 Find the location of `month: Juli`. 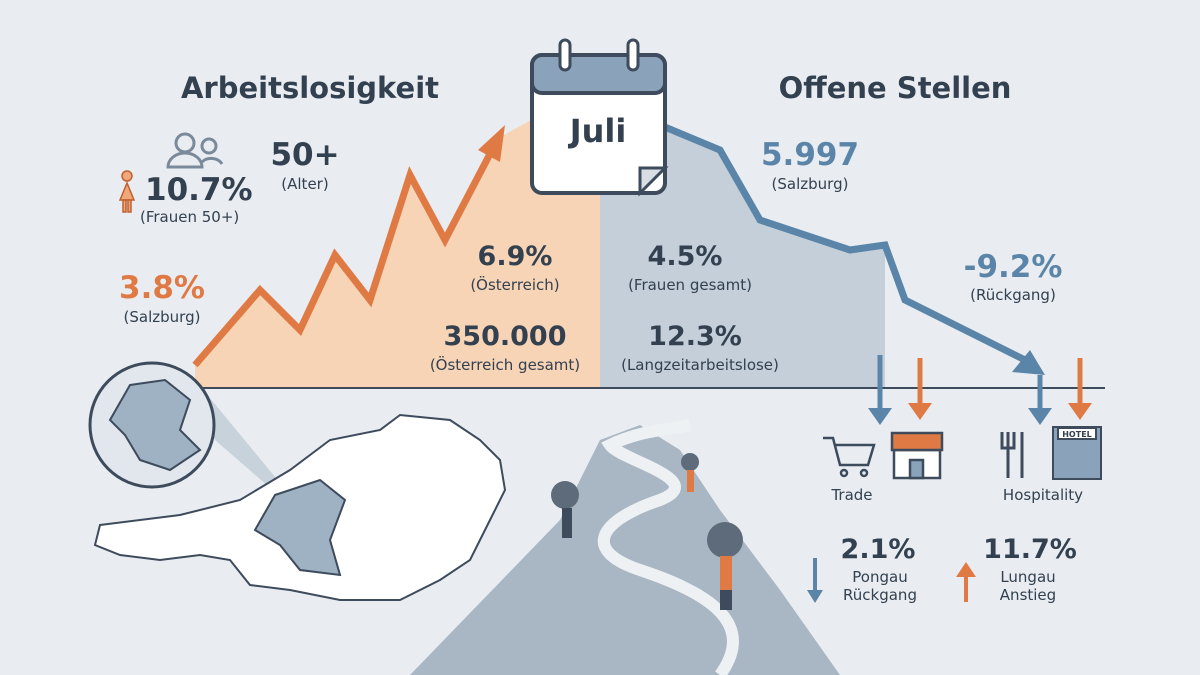

month: Juli is located at coordinates (597, 131).